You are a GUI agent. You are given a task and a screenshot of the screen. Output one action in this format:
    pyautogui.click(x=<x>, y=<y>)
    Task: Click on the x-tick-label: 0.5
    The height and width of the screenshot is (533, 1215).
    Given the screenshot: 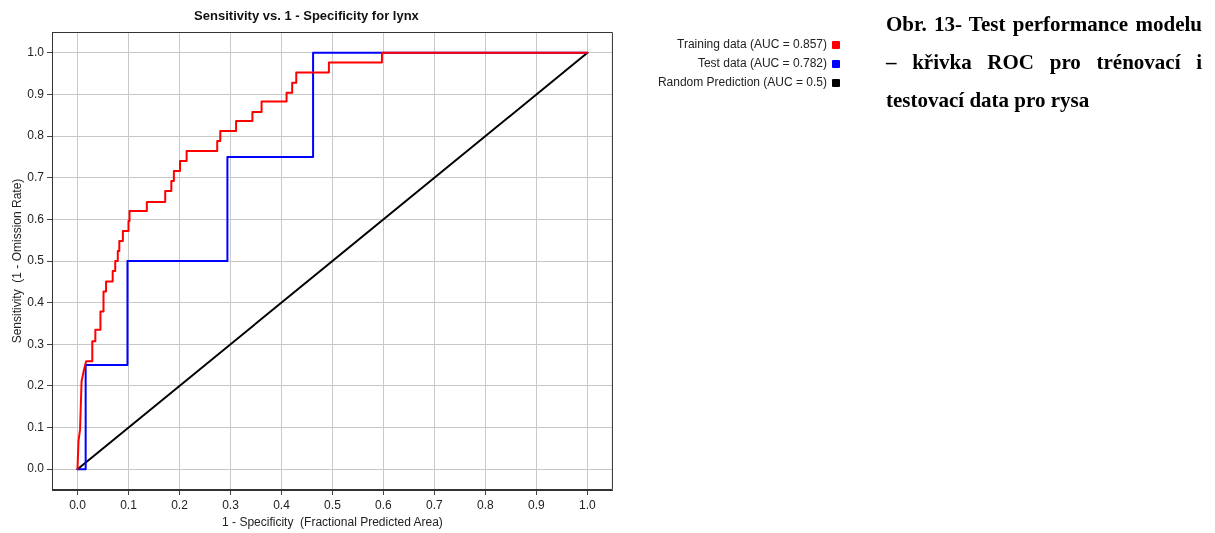 What is the action you would take?
    pyautogui.click(x=333, y=504)
    